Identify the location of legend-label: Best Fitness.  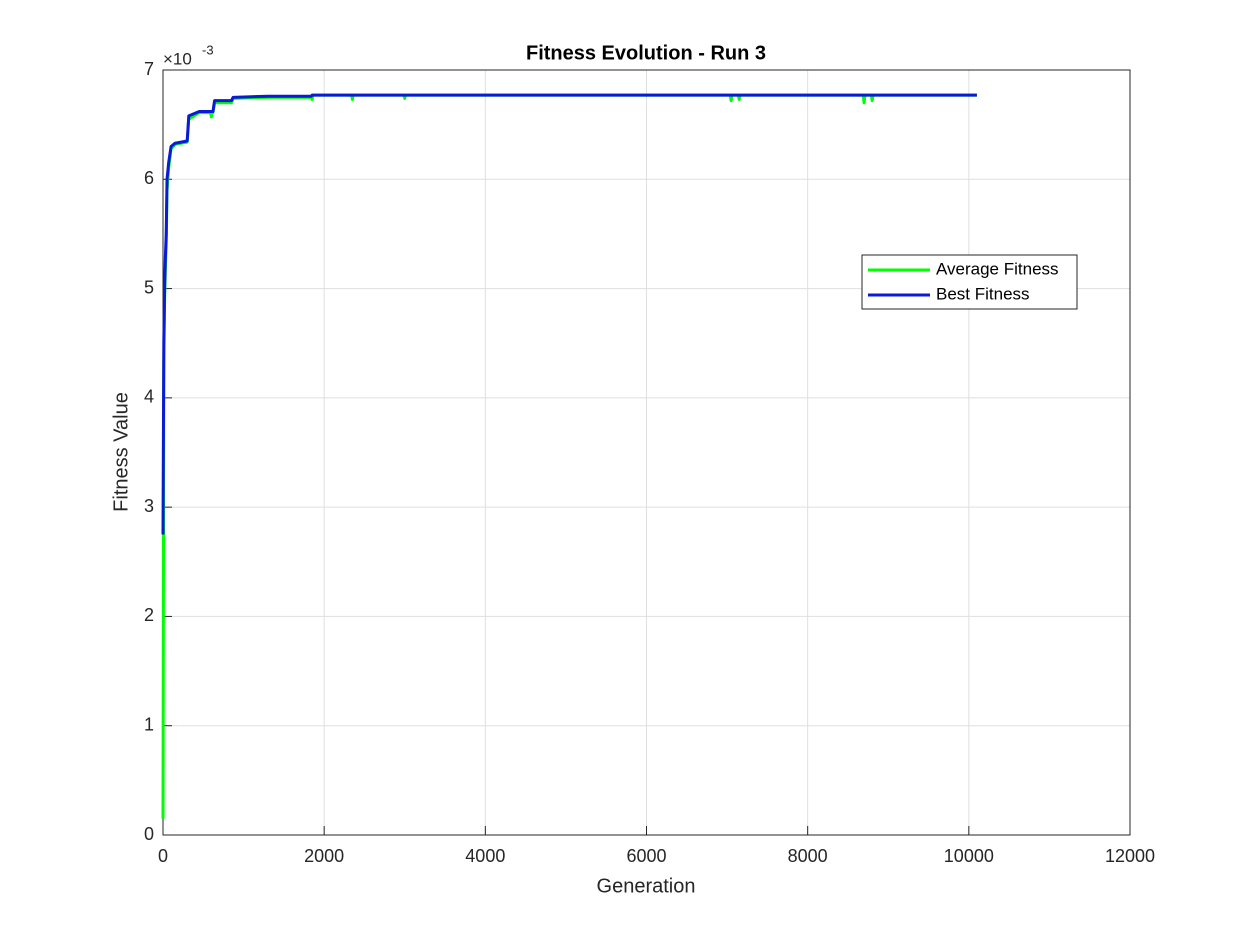
(983, 293).